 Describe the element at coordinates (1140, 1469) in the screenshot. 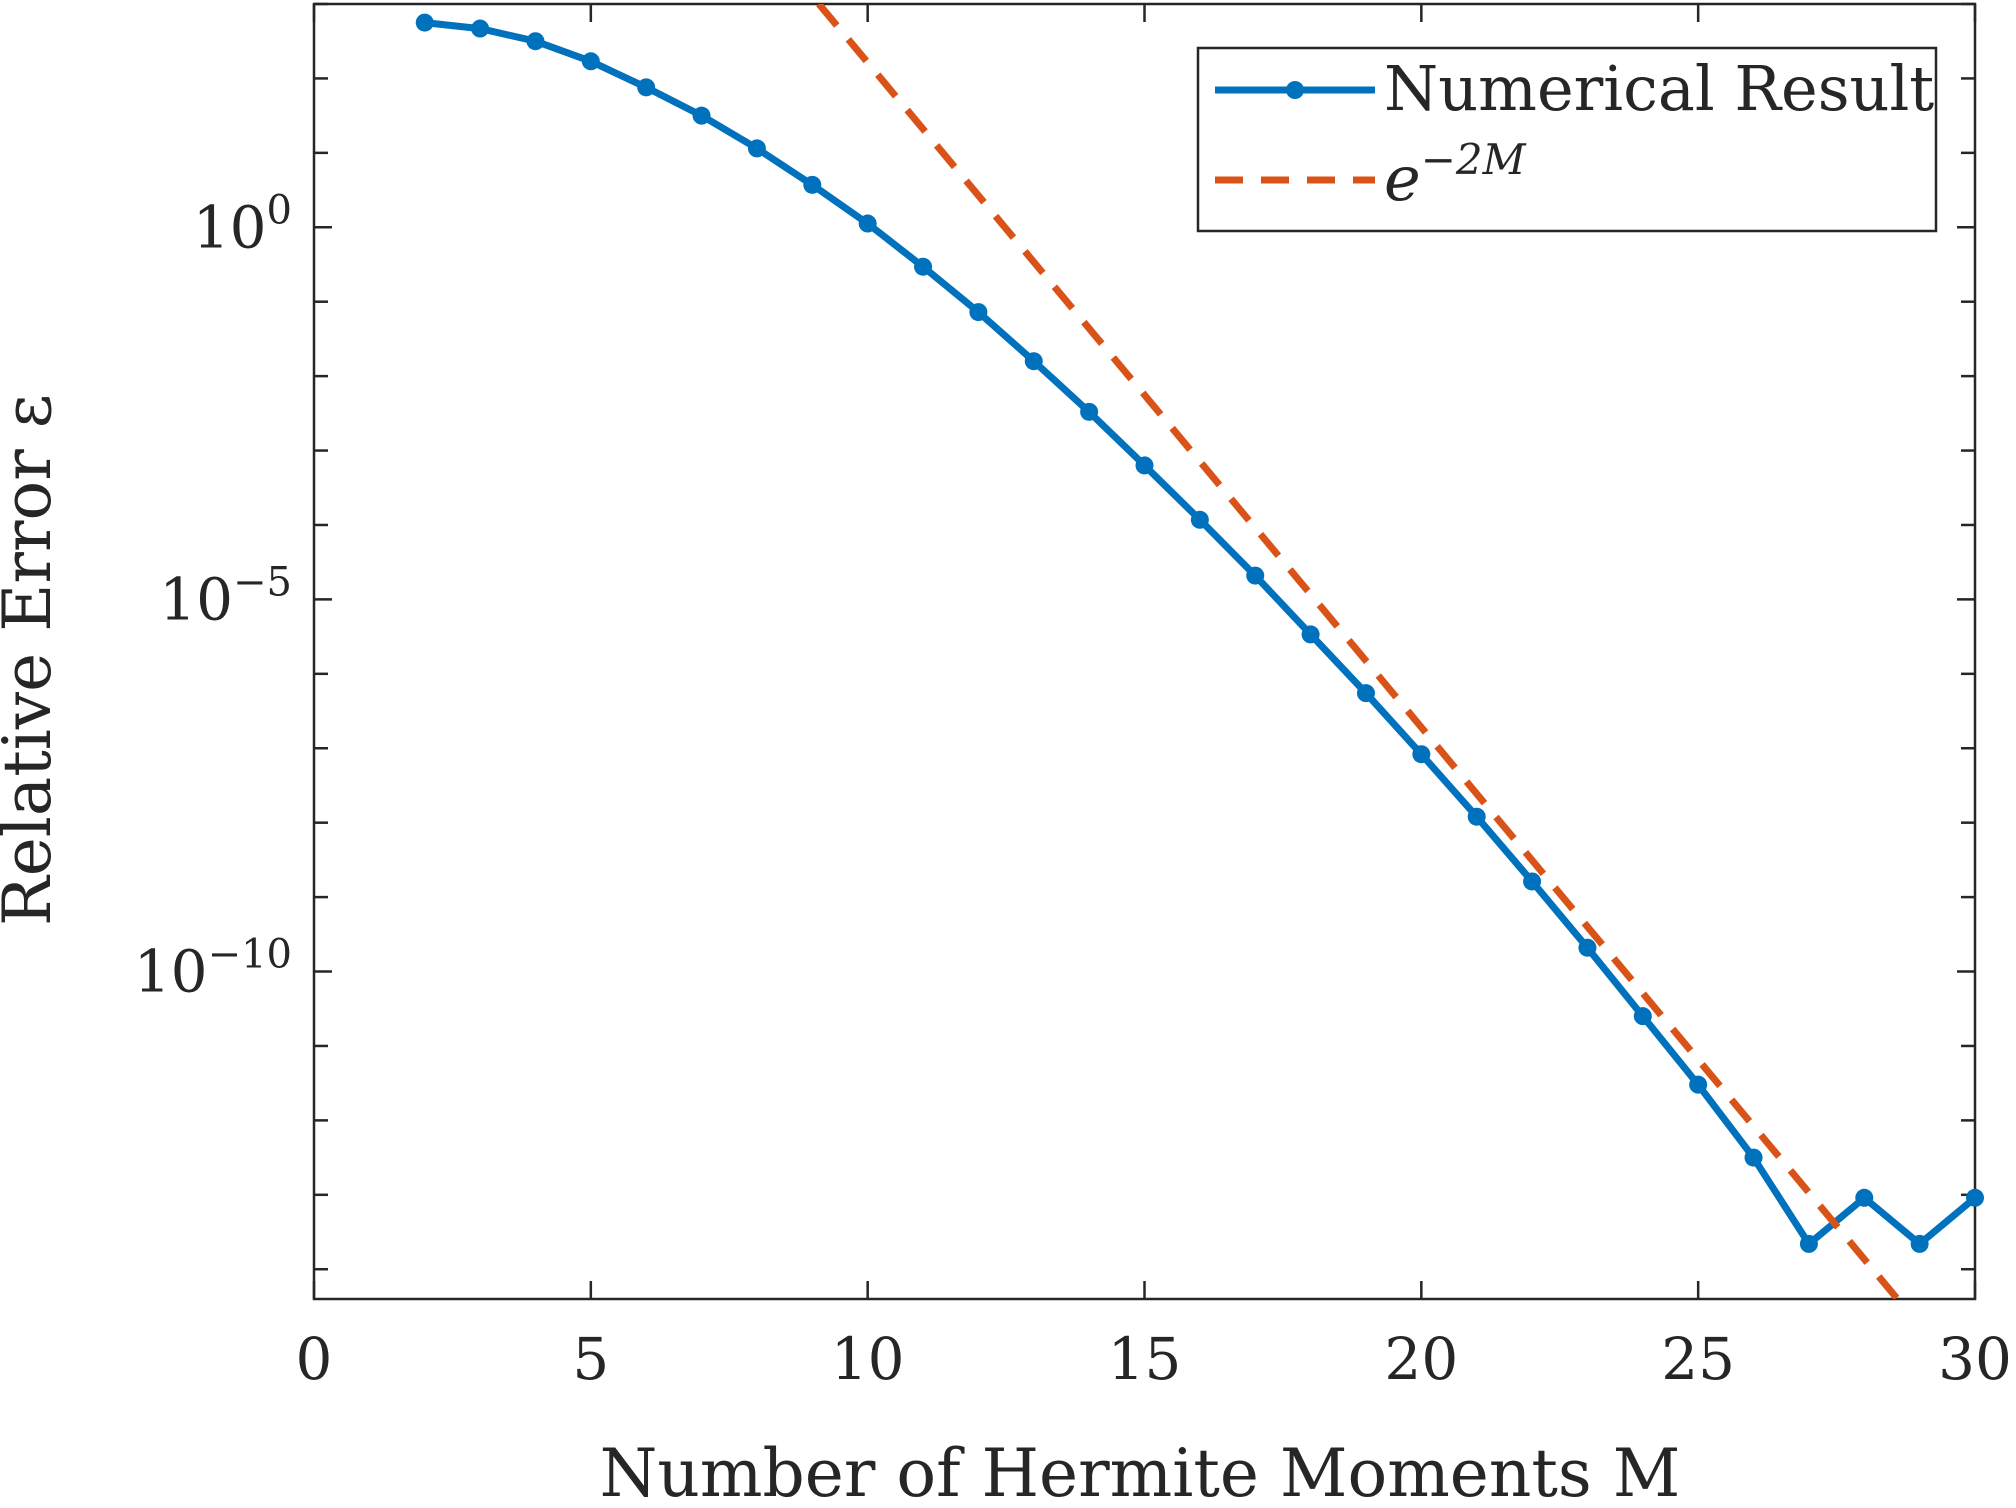

I see `x-axis-title: Number of Hermite Moments M` at that location.